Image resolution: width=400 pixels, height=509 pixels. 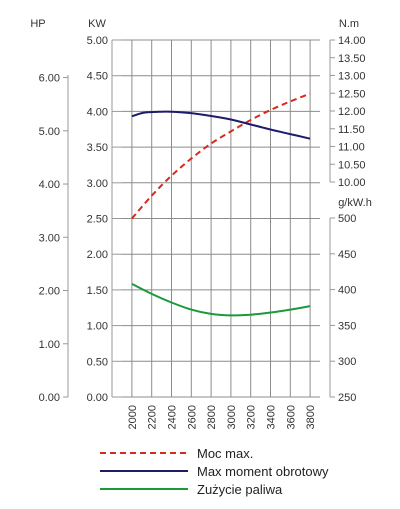 I want to click on kw-tick-label: 0.00, so click(x=97, y=398).